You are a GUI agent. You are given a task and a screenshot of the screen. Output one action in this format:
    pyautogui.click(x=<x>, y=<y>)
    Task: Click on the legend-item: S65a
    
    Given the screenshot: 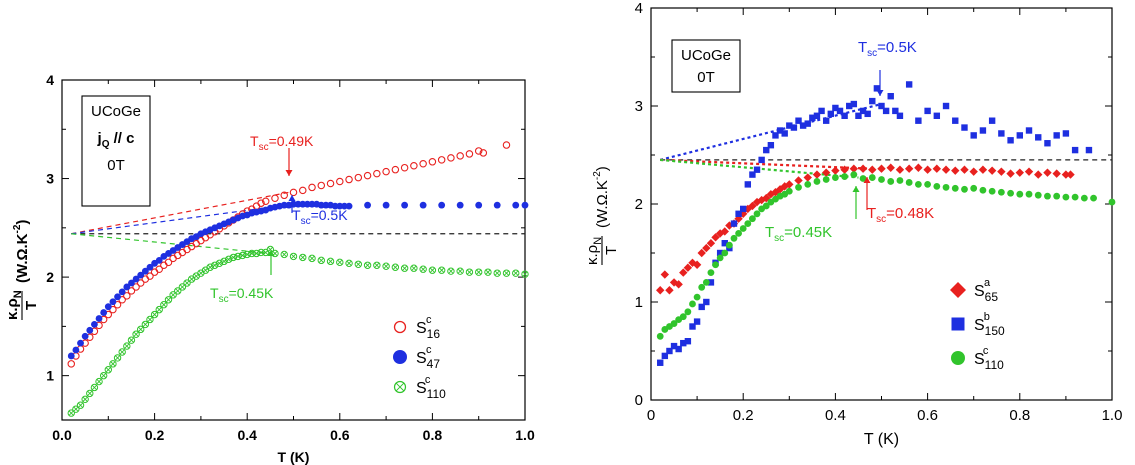 What is the action you would take?
    pyautogui.click(x=974, y=290)
    